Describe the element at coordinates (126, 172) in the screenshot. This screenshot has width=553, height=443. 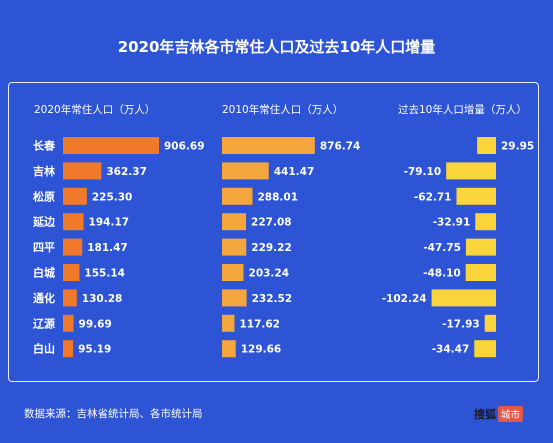
I see `value-label-2020: 362.37` at that location.